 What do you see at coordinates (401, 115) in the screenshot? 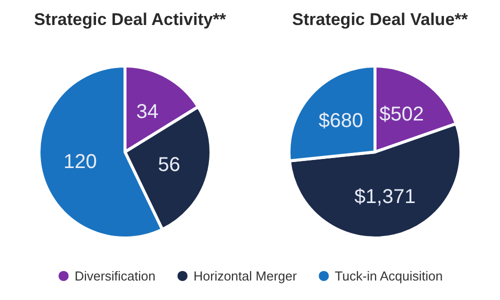
I see `data-label: $502` at bounding box center [401, 115].